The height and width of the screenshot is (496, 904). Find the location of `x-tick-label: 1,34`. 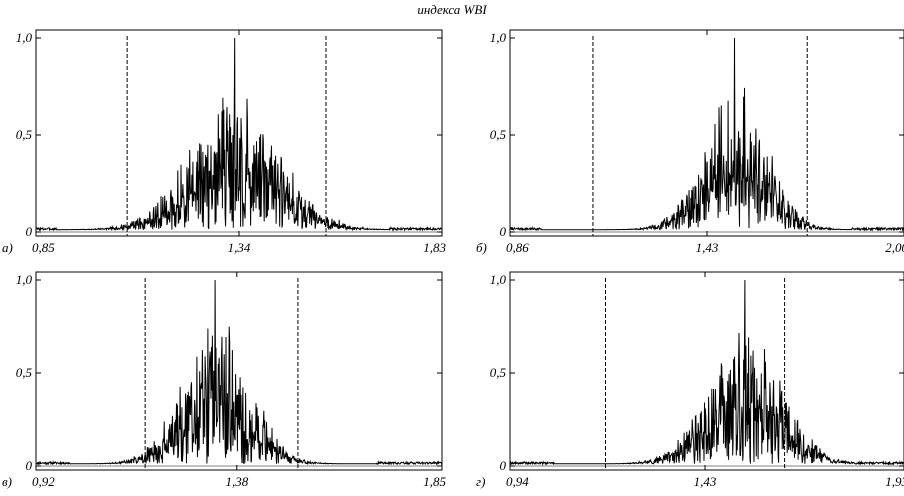

x-tick-label: 1,34 is located at coordinates (239, 247).